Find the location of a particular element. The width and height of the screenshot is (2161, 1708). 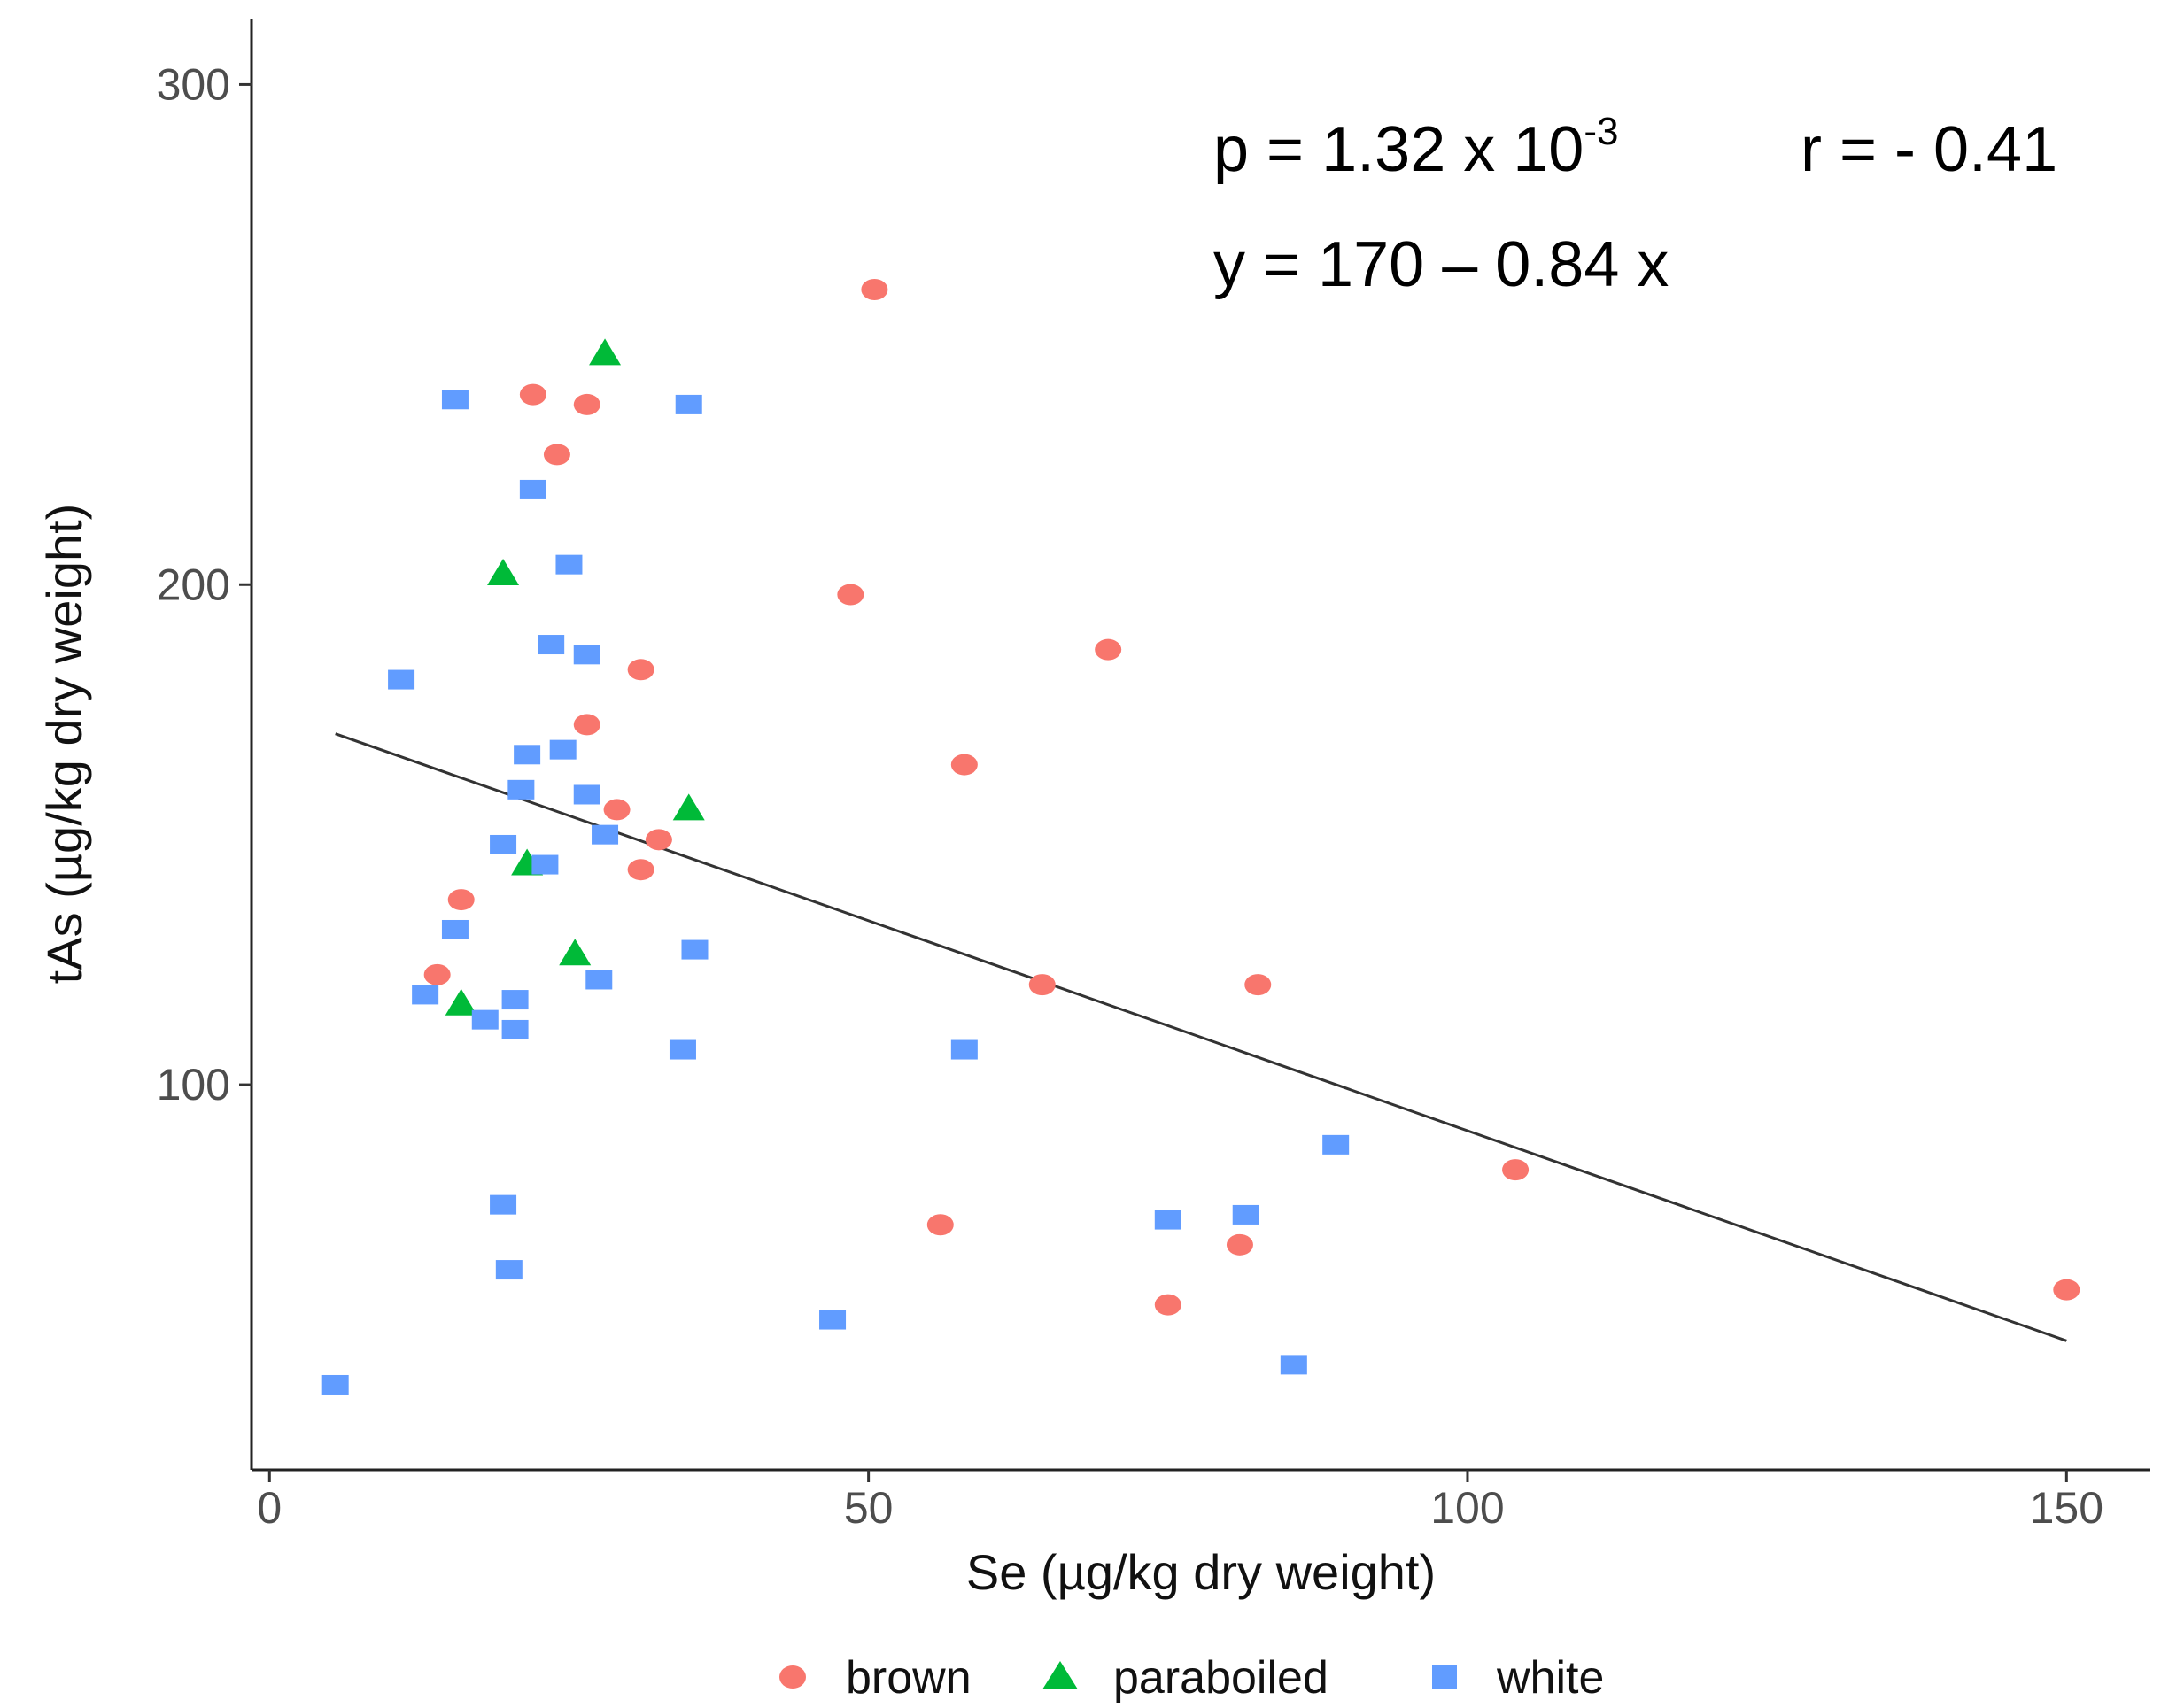

p-value-base: p = 1.32 x 10 is located at coordinates (1398, 149).